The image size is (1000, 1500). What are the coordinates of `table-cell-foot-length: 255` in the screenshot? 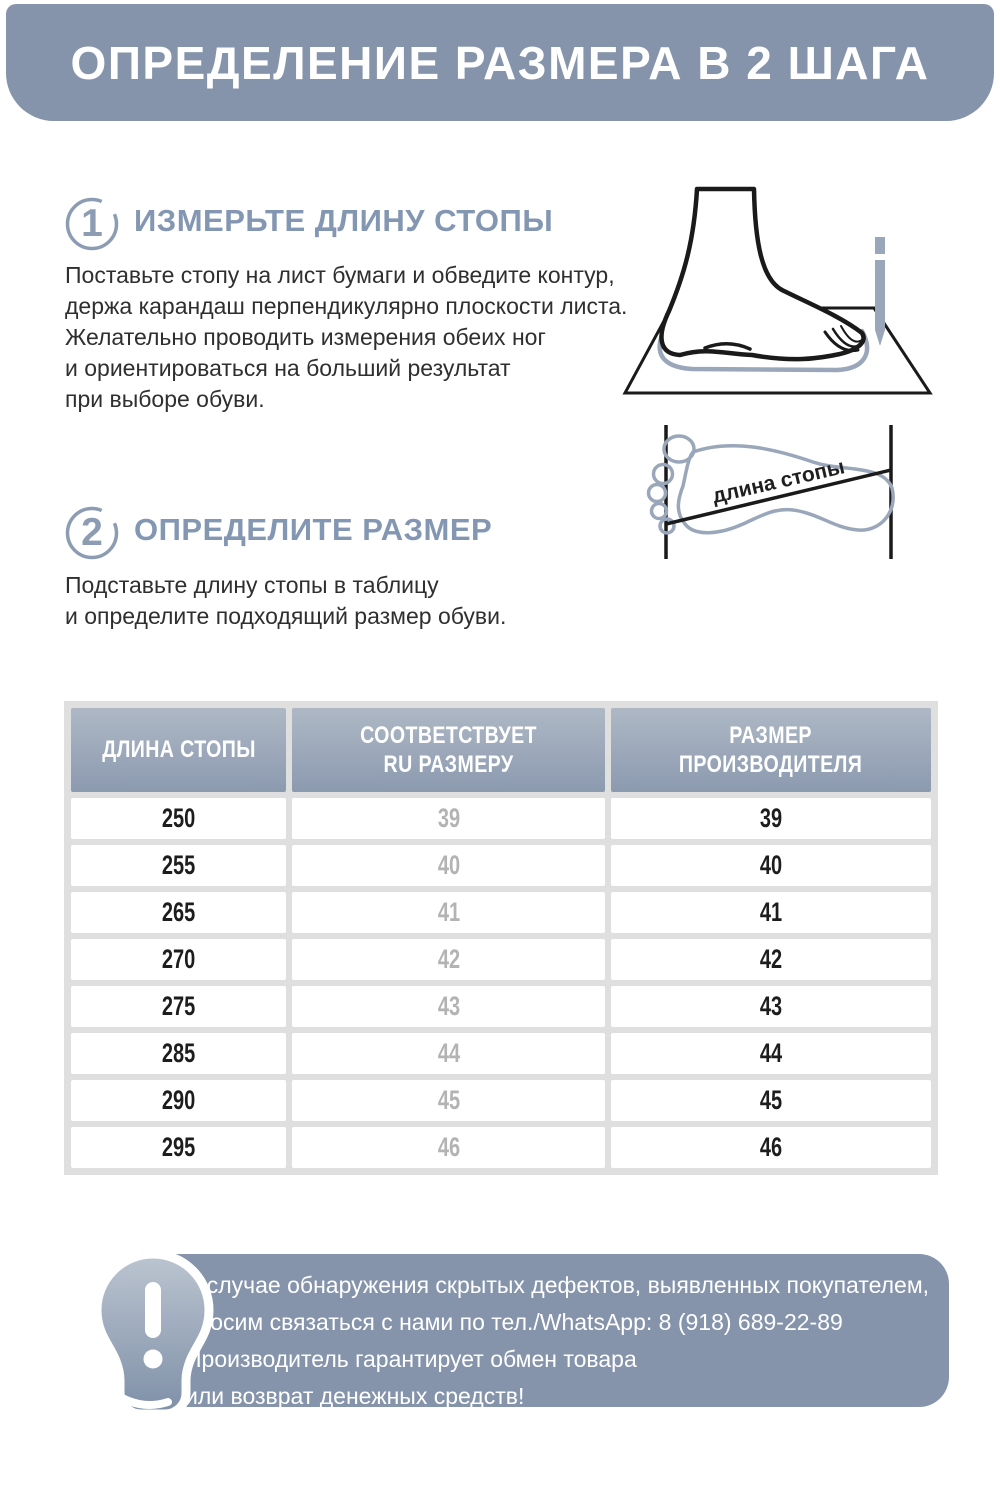 It's located at (179, 865).